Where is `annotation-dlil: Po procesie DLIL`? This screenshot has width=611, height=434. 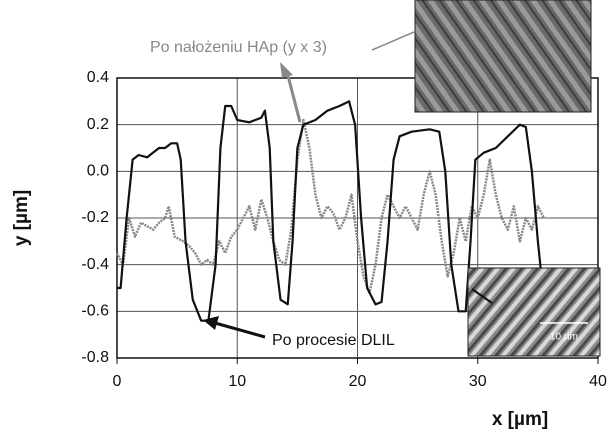 annotation-dlil: Po procesie DLIL is located at coordinates (333, 340).